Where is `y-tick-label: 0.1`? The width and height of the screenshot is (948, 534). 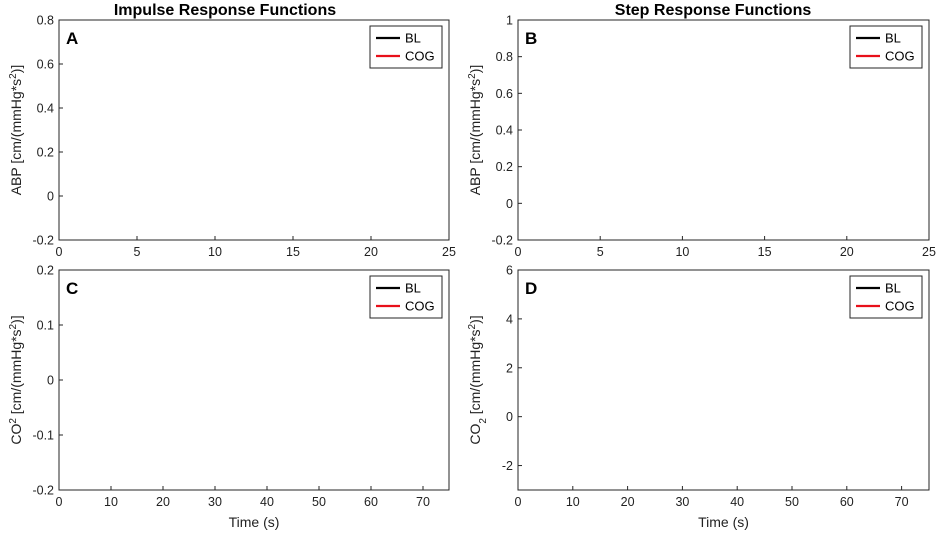
y-tick-label: 0.1 is located at coordinates (45, 326).